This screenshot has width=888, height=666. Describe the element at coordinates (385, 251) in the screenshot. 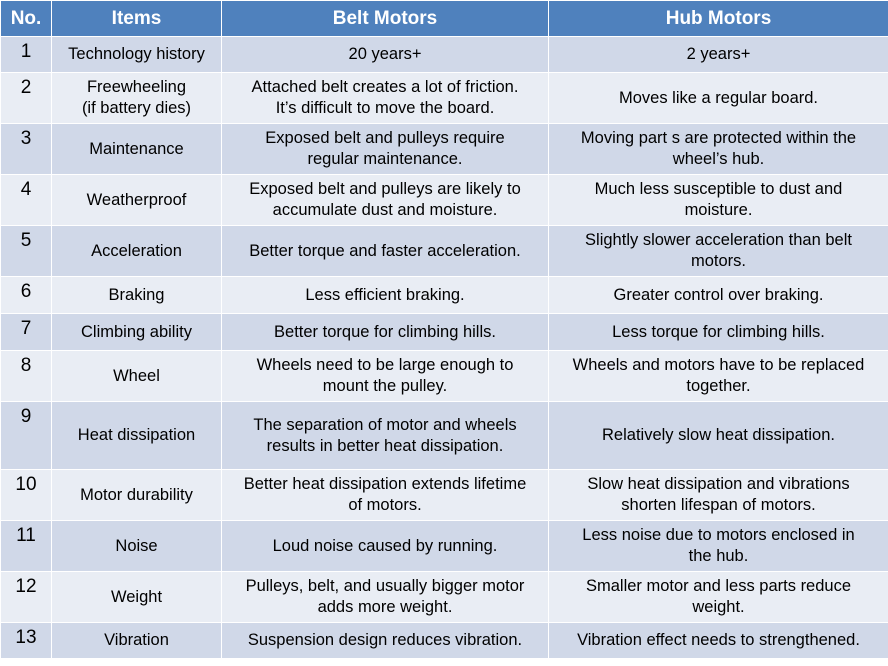

I see `row-belt-motors: Better torque and faster acceleration.` at that location.